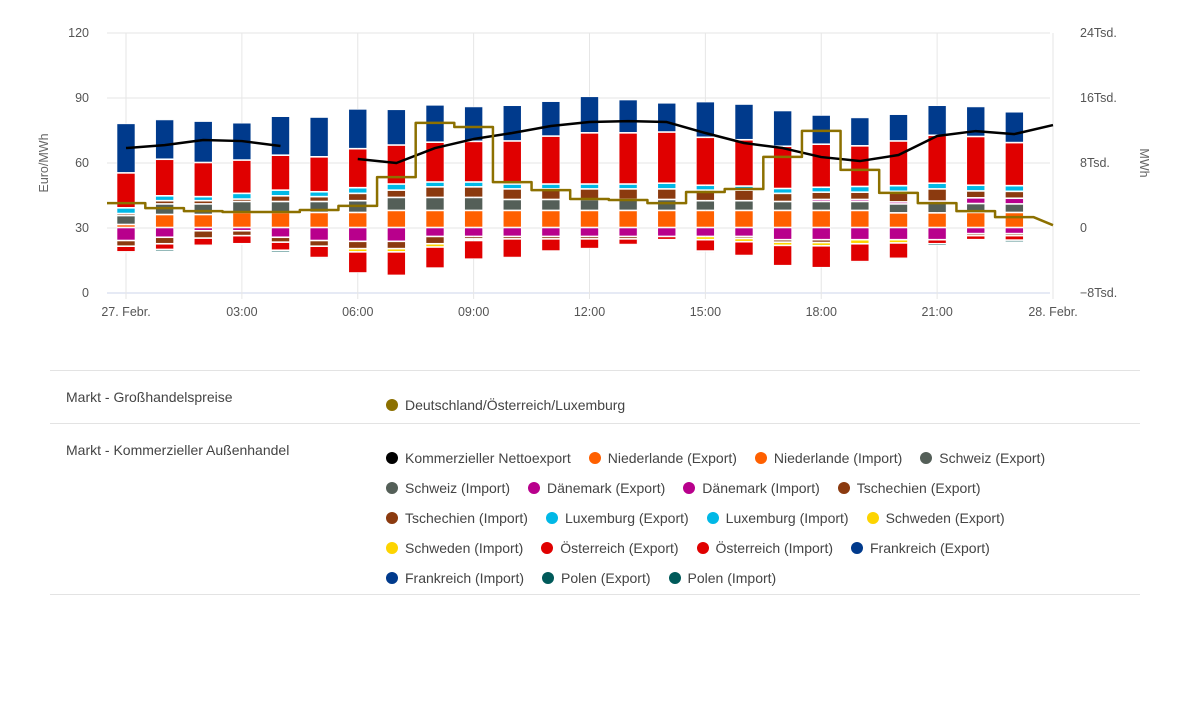 This screenshot has height=711, width=1179. What do you see at coordinates (828, 457) in the screenshot?
I see `legend-item: Niederlande (Import)` at bounding box center [828, 457].